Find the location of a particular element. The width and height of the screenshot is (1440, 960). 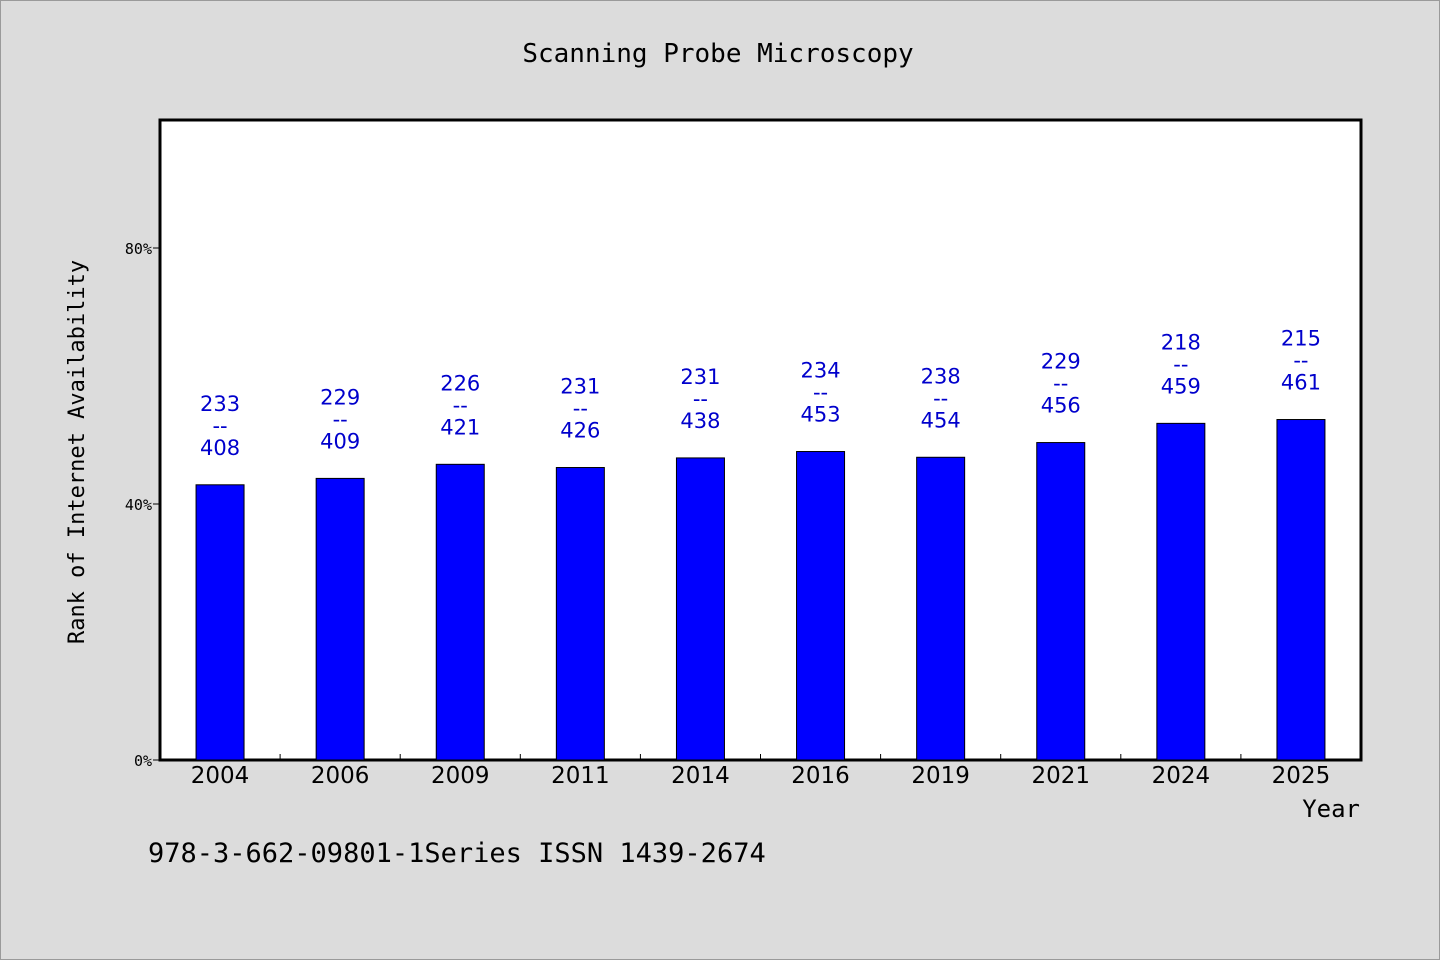

y-tick-label: 0% is located at coordinates (143, 761).